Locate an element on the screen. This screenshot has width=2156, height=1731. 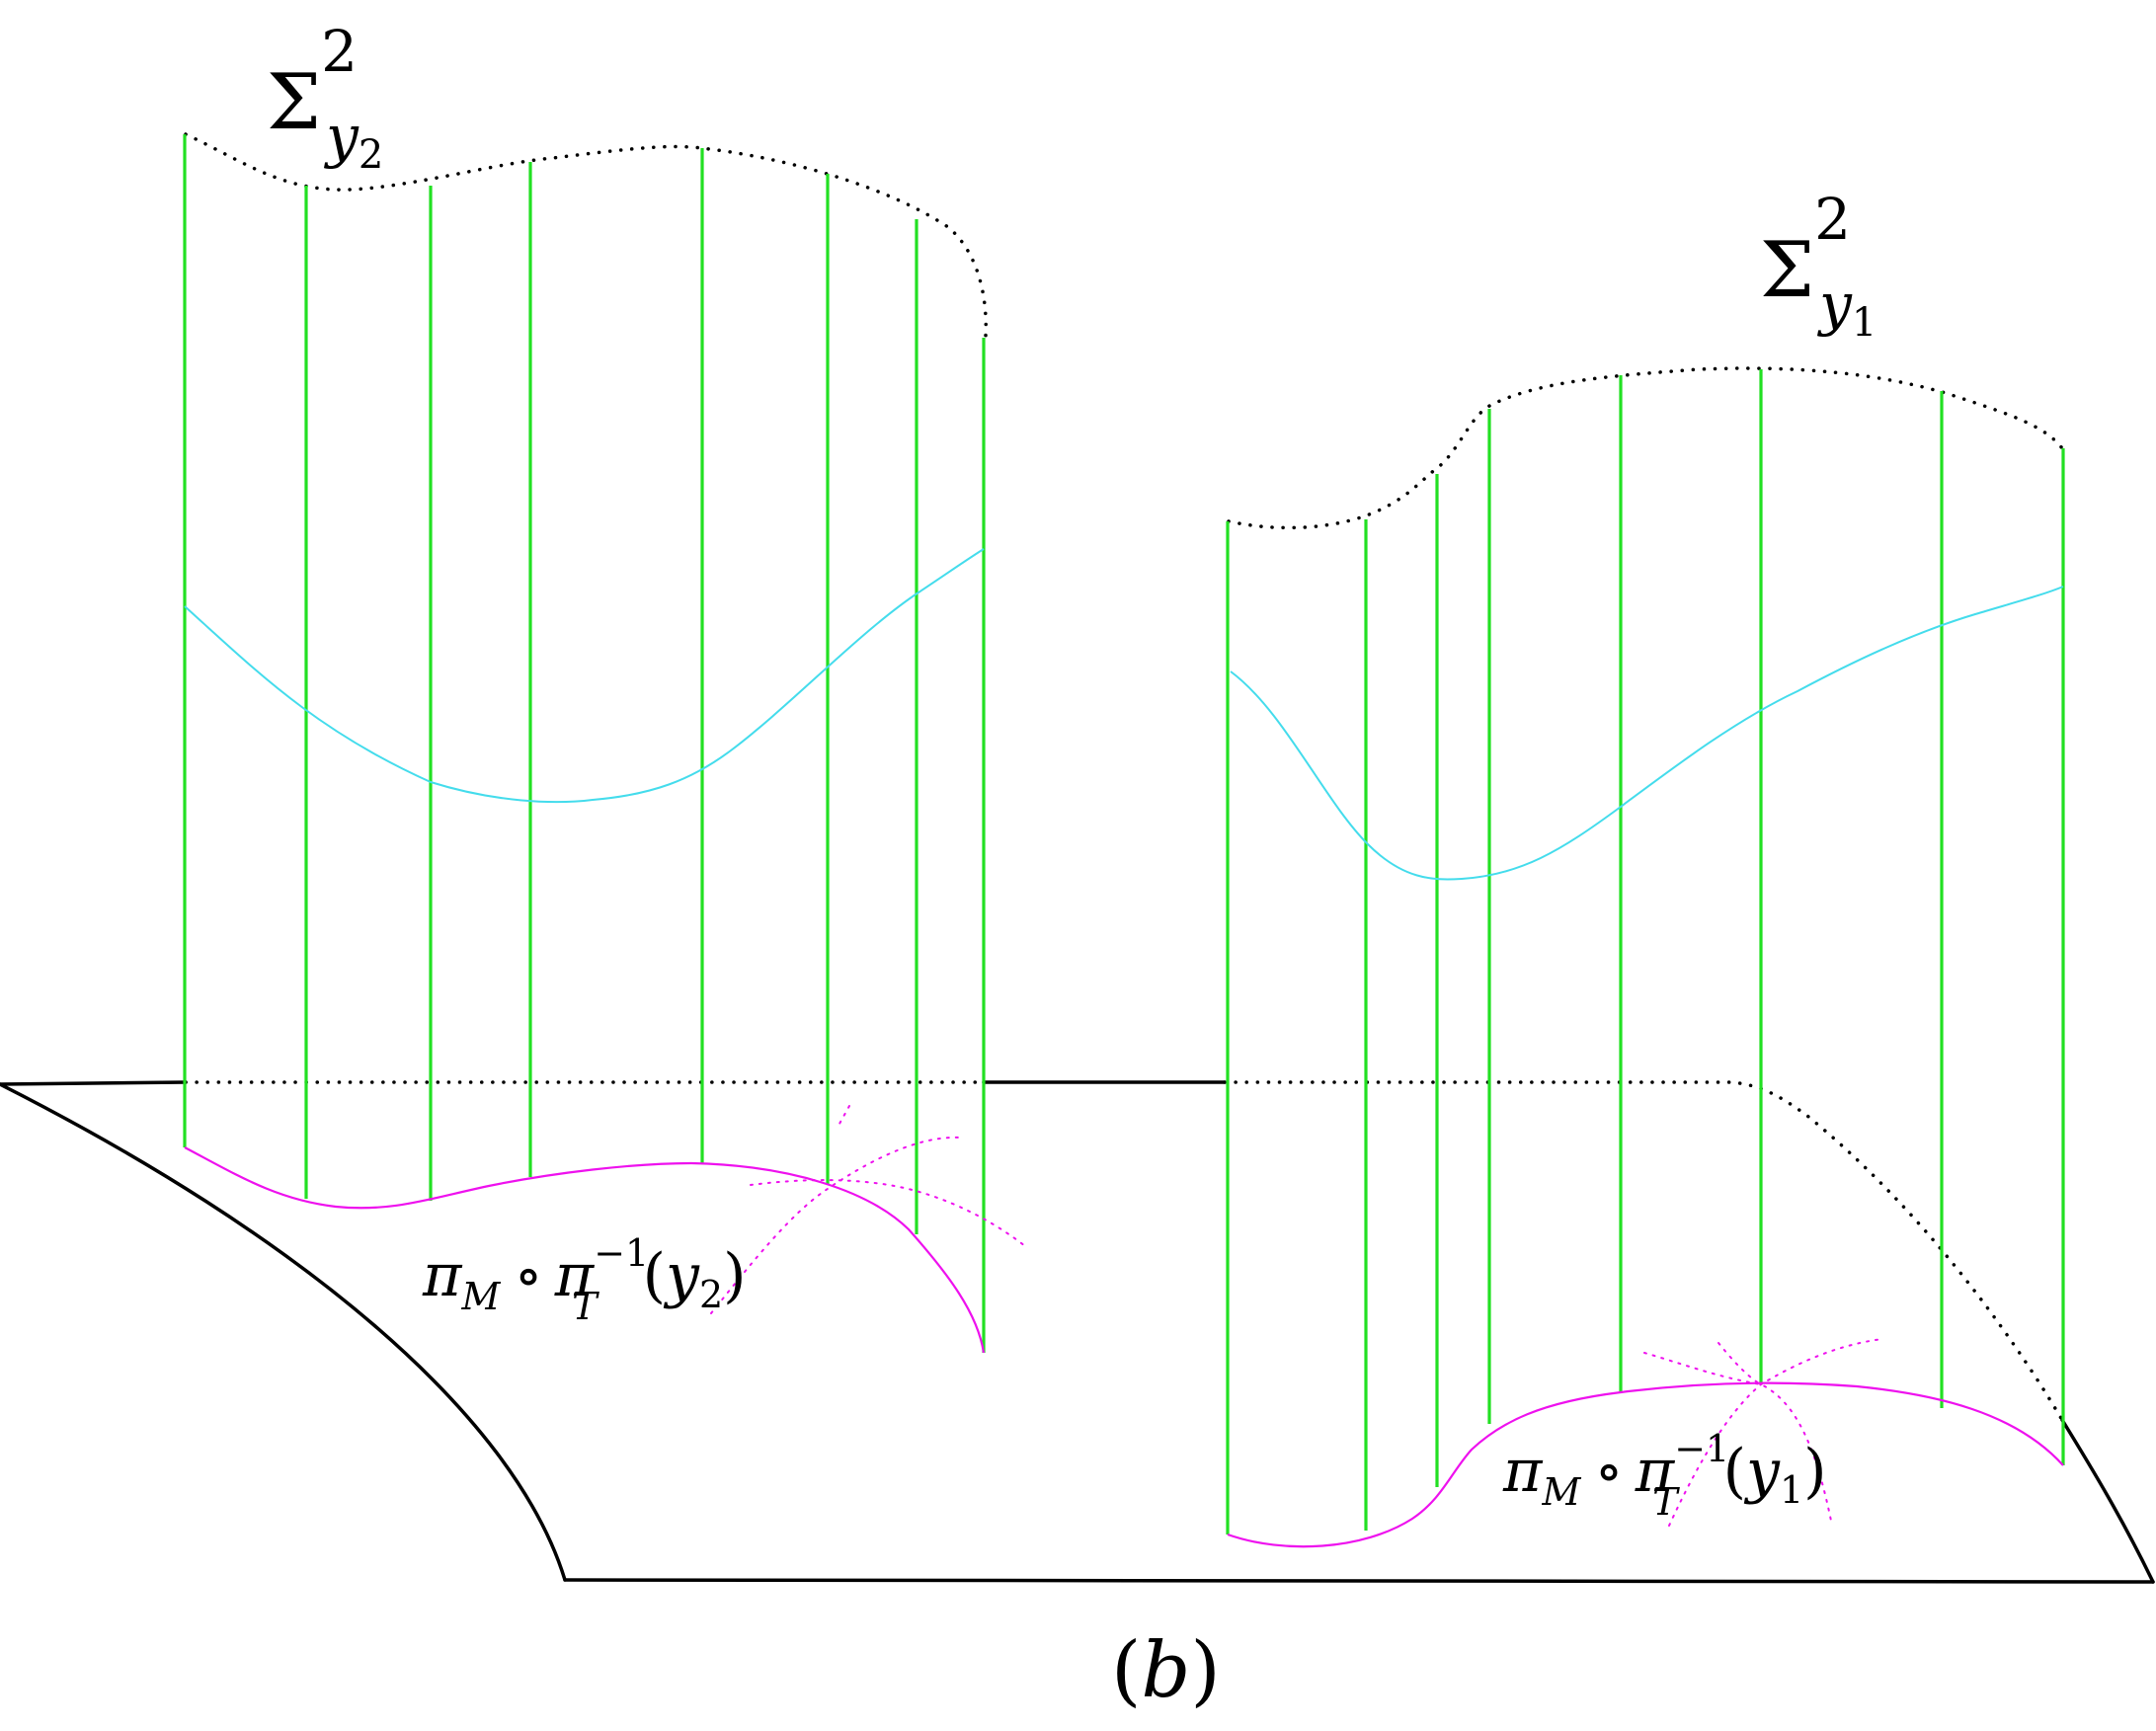
cylinder-y2-top-rim is located at coordinates (586, 235).